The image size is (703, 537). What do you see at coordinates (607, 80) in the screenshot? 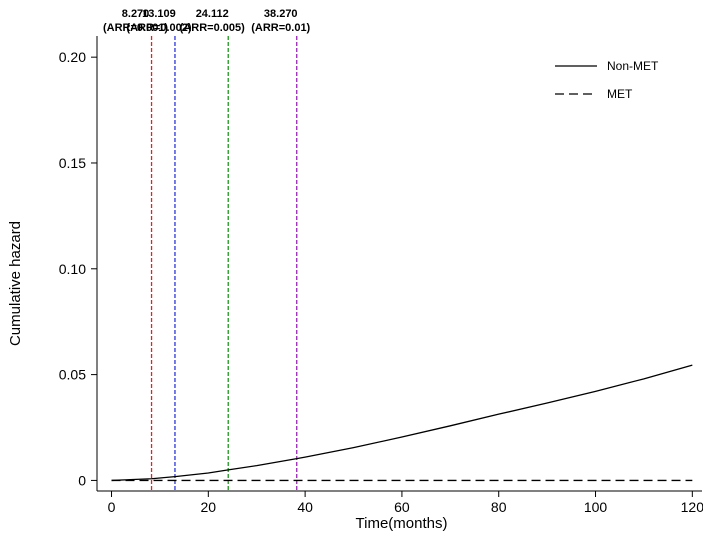
I see `legend: Non-MET MET` at bounding box center [607, 80].